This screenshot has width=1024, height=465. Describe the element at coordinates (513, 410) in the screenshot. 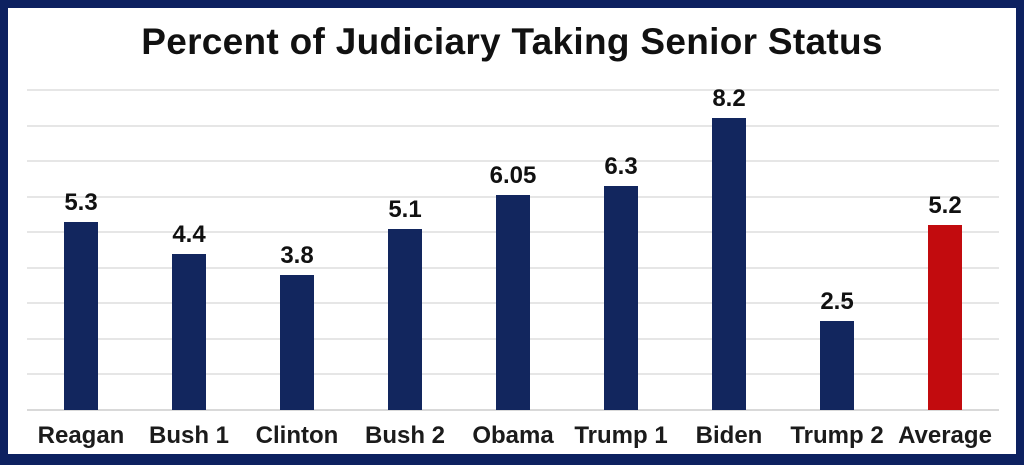

I see `x-axis-line` at that location.